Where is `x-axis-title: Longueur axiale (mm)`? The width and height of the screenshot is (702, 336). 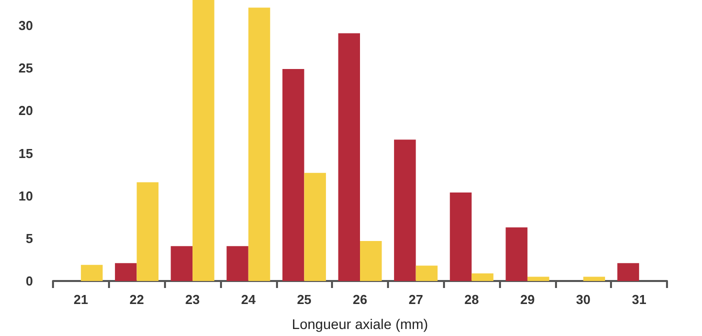 x-axis-title: Longueur axiale (mm) is located at coordinates (360, 324).